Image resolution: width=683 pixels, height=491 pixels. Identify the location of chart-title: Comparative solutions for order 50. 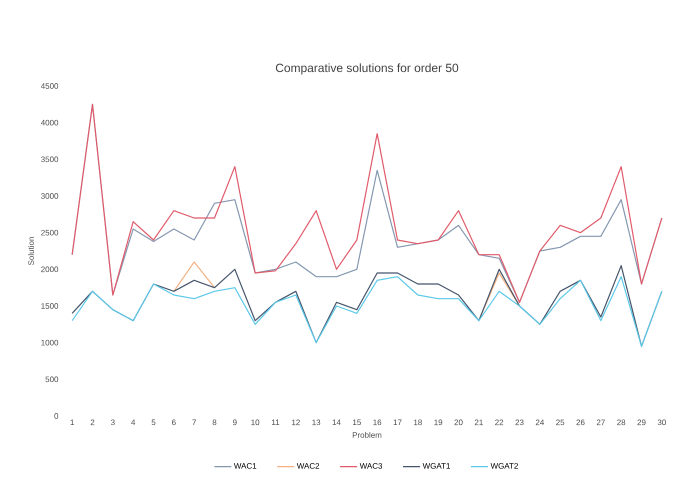
(367, 69).